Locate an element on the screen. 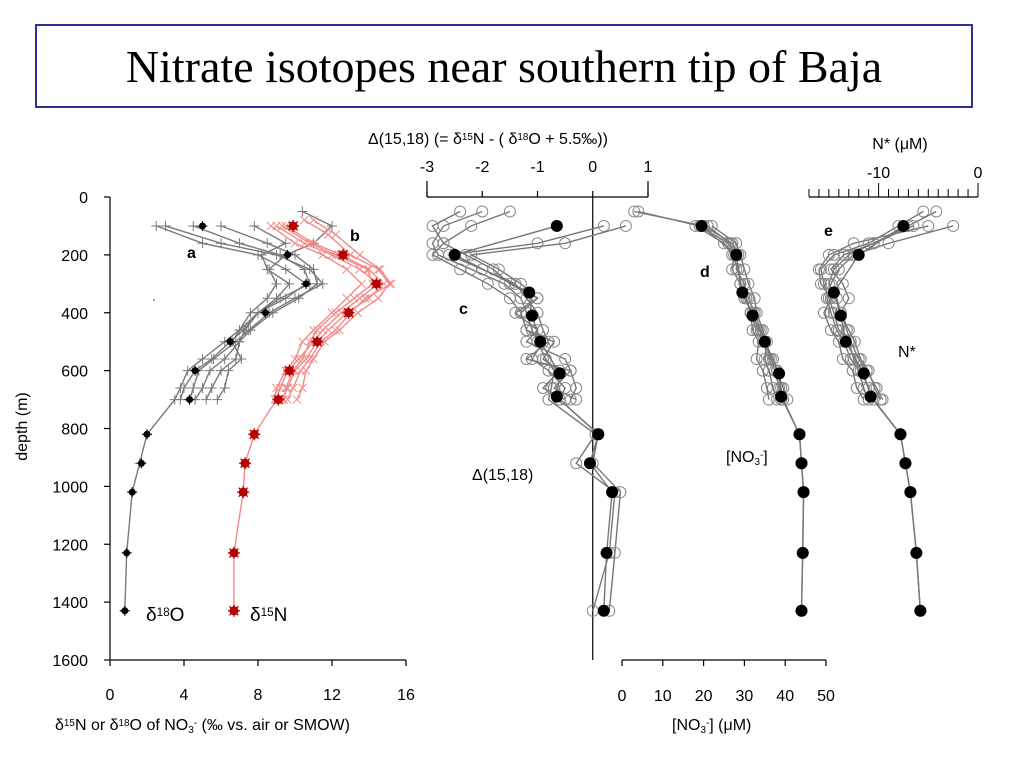 The width and height of the screenshot is (1024, 768). isotope-x-axis-label-part: (‰ vs. air or SMOW) is located at coordinates (273, 725).